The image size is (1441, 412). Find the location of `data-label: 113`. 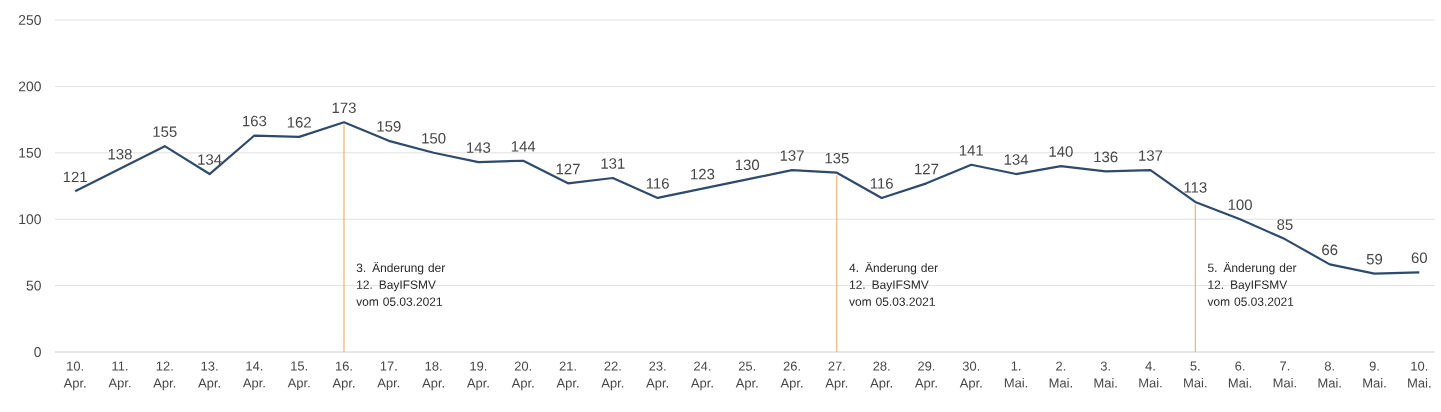

data-label: 113 is located at coordinates (1195, 187).